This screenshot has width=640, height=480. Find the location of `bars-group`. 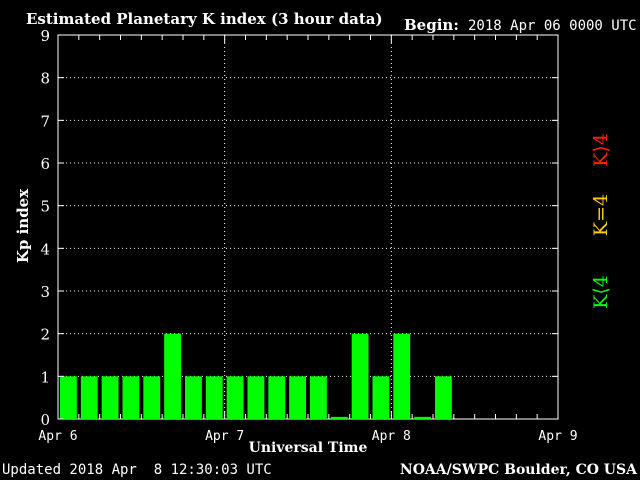

bars-group is located at coordinates (256, 376).